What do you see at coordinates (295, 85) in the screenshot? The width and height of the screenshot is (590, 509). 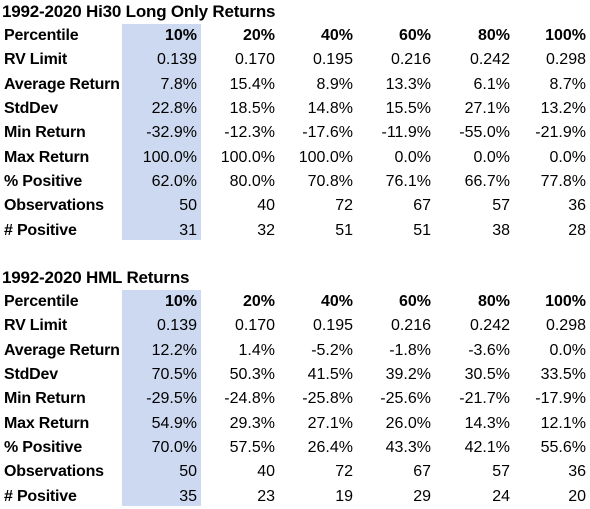 I see `table-row: Average Return 7.8% 15.4% 8.9% 13.3% 6.1% 8.7%` at bounding box center [295, 85].